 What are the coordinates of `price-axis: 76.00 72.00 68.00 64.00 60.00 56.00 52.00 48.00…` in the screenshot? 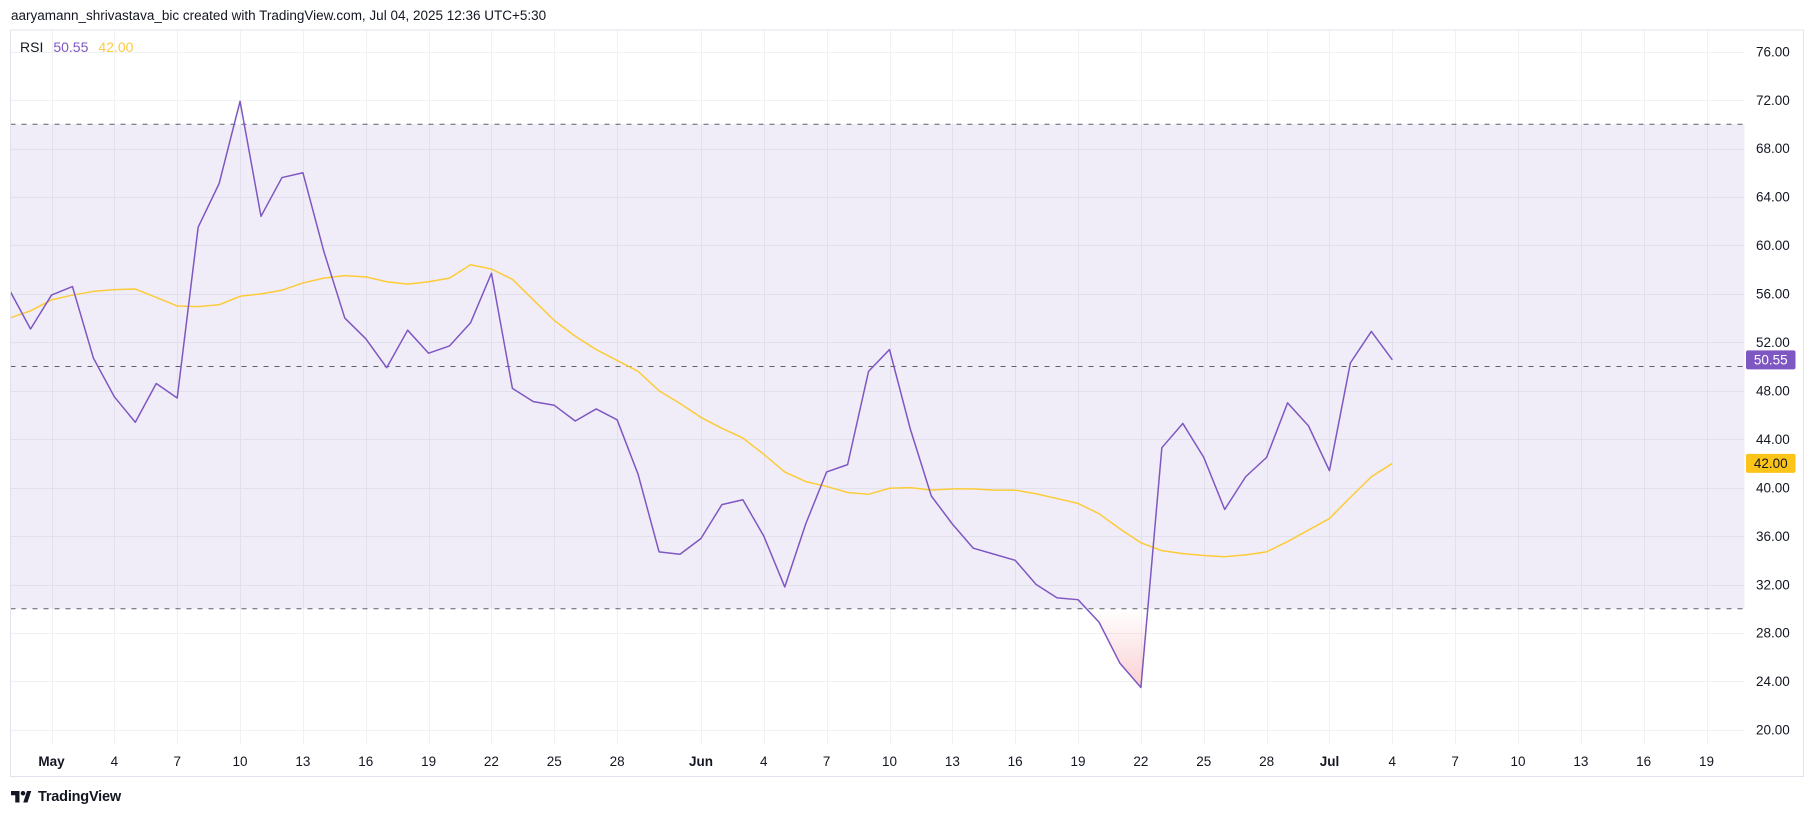 It's located at (1773, 390).